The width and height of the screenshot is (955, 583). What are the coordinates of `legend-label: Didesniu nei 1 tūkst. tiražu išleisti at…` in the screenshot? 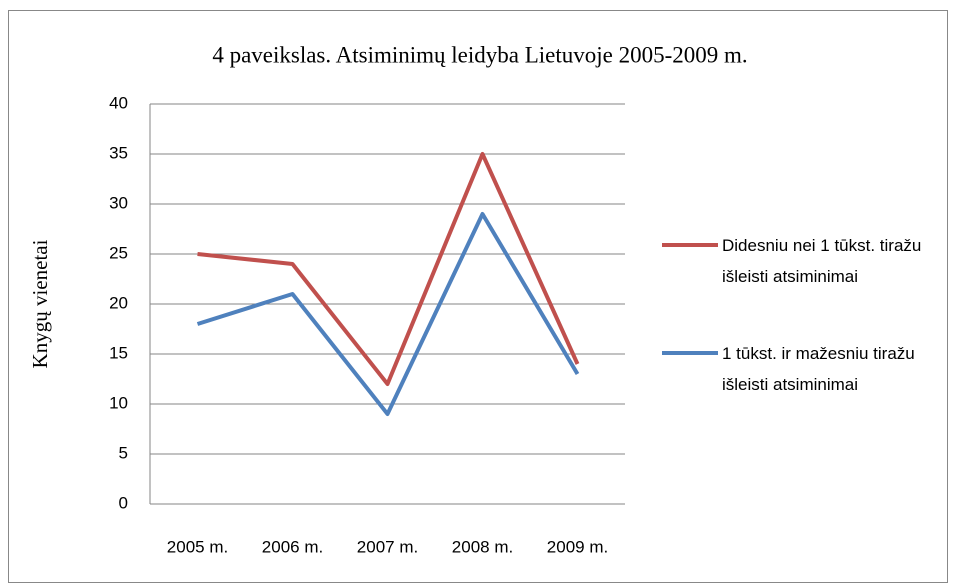 It's located at (822, 261).